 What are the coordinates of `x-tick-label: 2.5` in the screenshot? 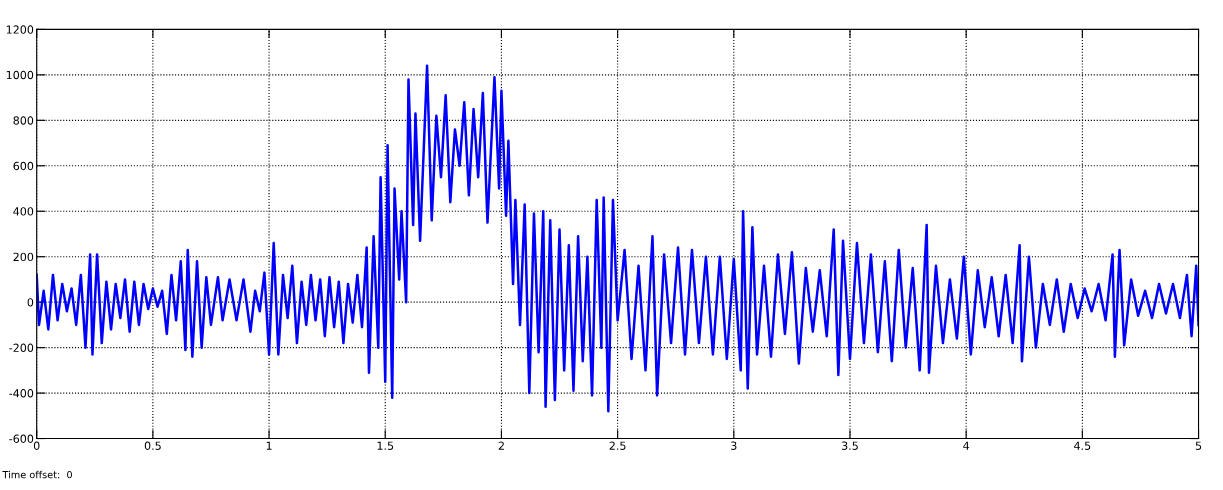 It's located at (617, 445).